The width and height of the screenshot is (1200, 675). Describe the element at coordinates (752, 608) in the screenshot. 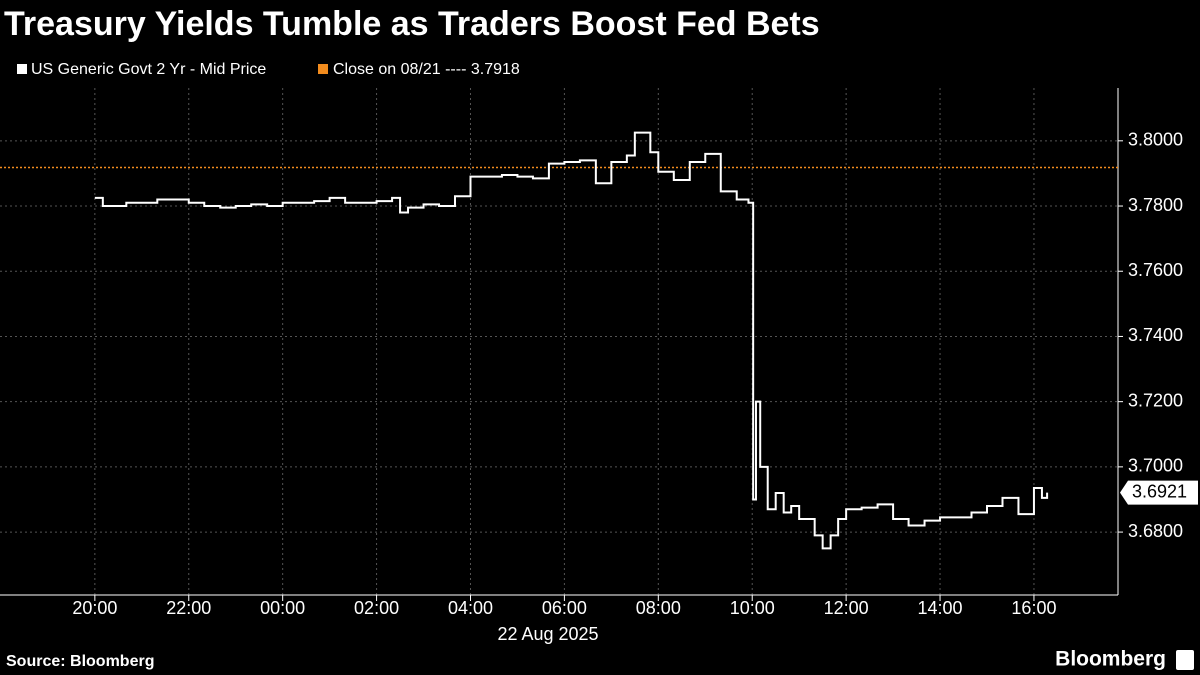

I see `x-tick-label: 10:00` at that location.